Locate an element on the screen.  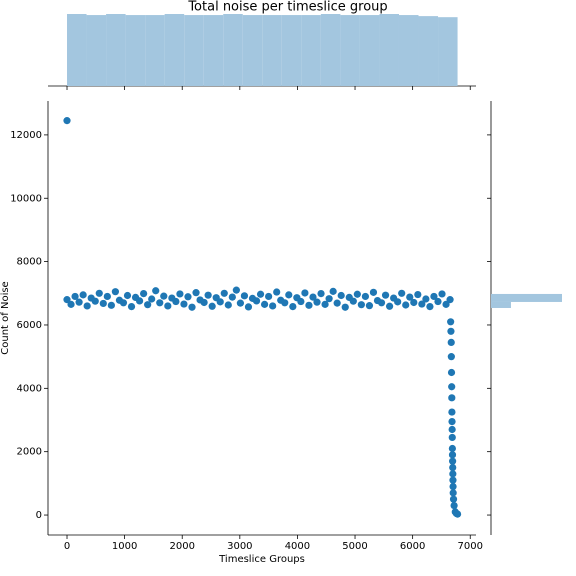
y-tick-label: 6000 is located at coordinates (29, 325).